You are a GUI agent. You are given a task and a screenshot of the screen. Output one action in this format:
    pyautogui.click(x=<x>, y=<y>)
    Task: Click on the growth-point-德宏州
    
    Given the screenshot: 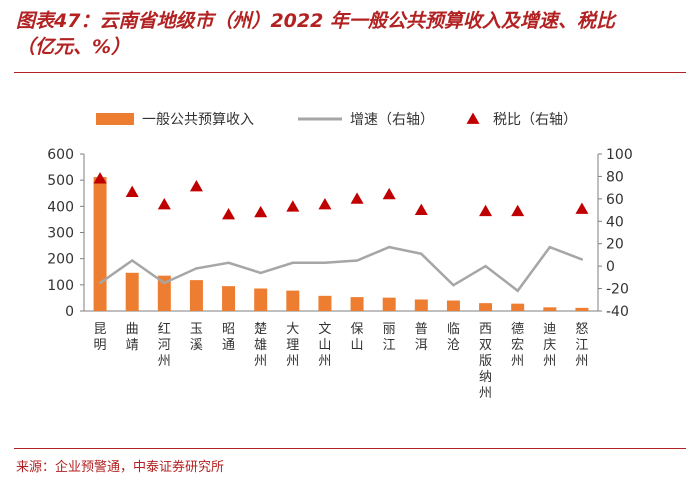 What is the action you would take?
    pyautogui.click(x=517, y=291)
    